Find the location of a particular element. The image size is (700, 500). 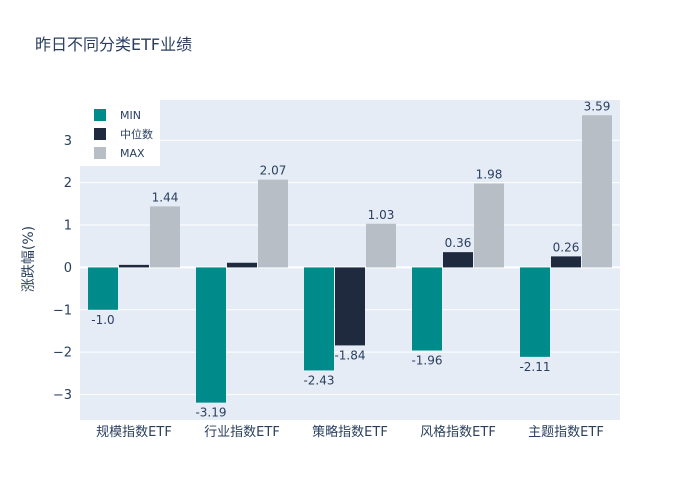

data-label: -3.19 is located at coordinates (210, 413).